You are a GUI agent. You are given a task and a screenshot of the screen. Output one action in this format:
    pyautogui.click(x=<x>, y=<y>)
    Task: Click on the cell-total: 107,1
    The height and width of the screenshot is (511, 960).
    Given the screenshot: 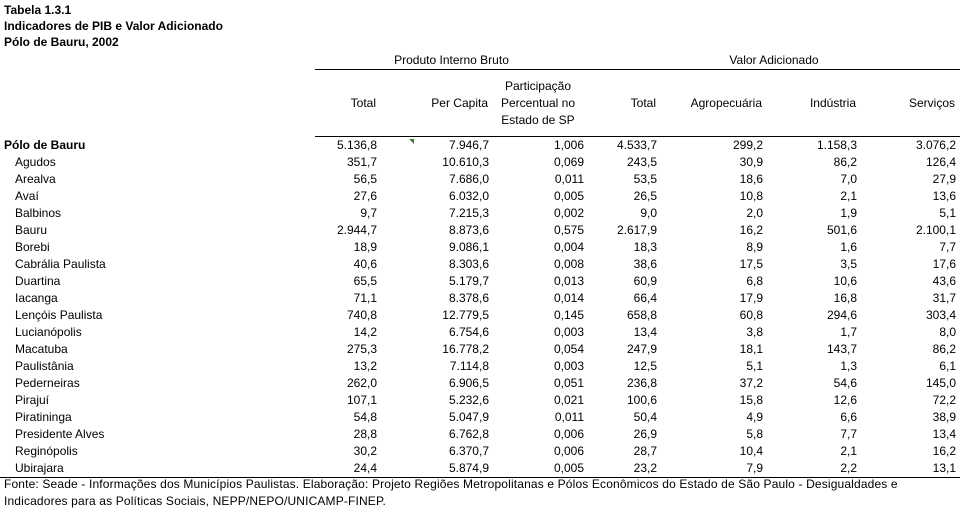 What is the action you would take?
    pyautogui.click(x=361, y=400)
    